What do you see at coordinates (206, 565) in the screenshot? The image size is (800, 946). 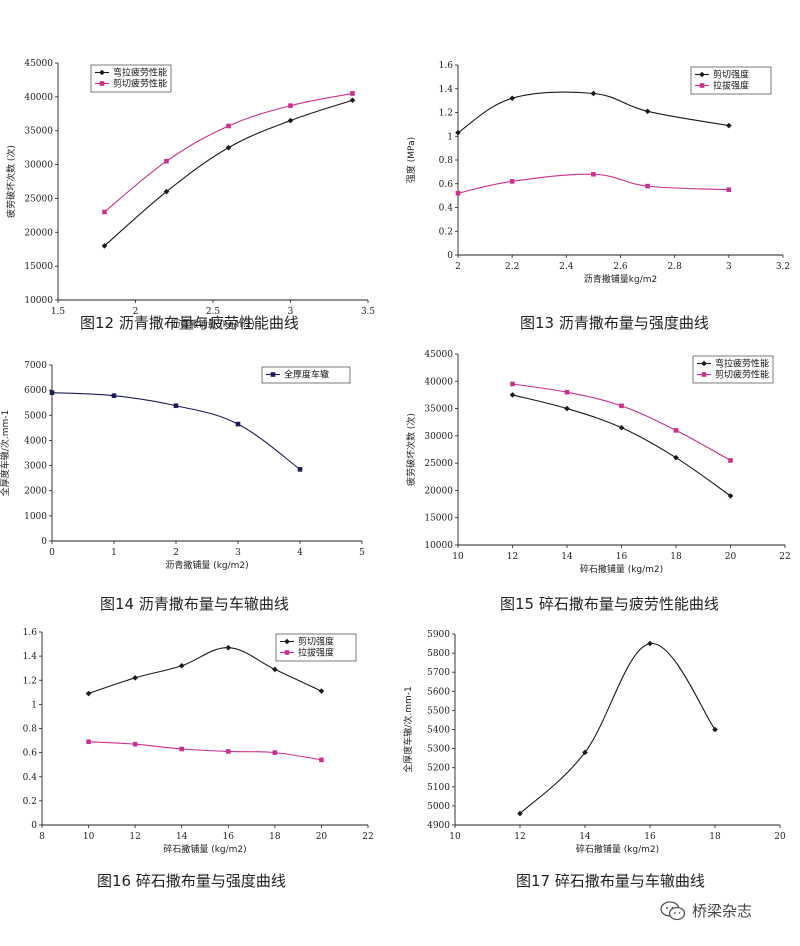 I see `x-axis-title: 沥青撒铺量 (kg/m2)` at bounding box center [206, 565].